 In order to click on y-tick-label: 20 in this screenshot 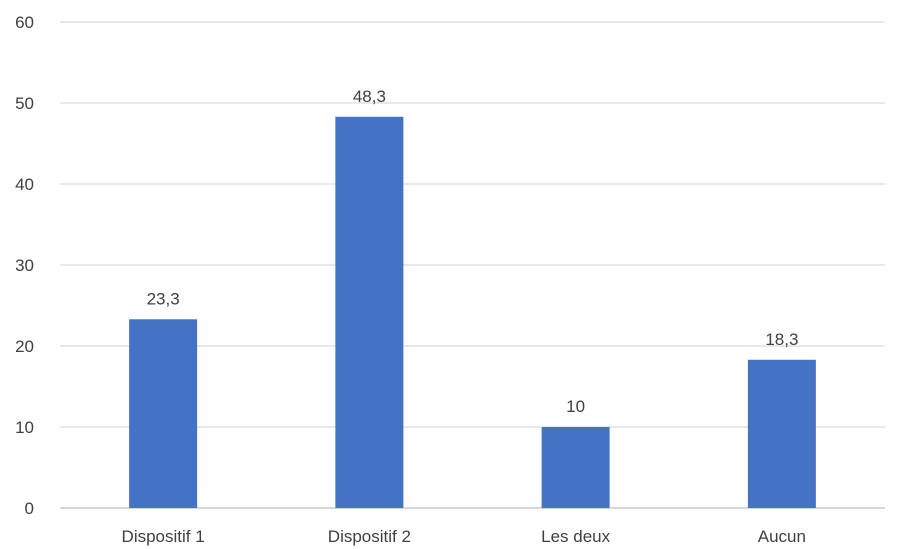, I will do `click(24, 346)`.